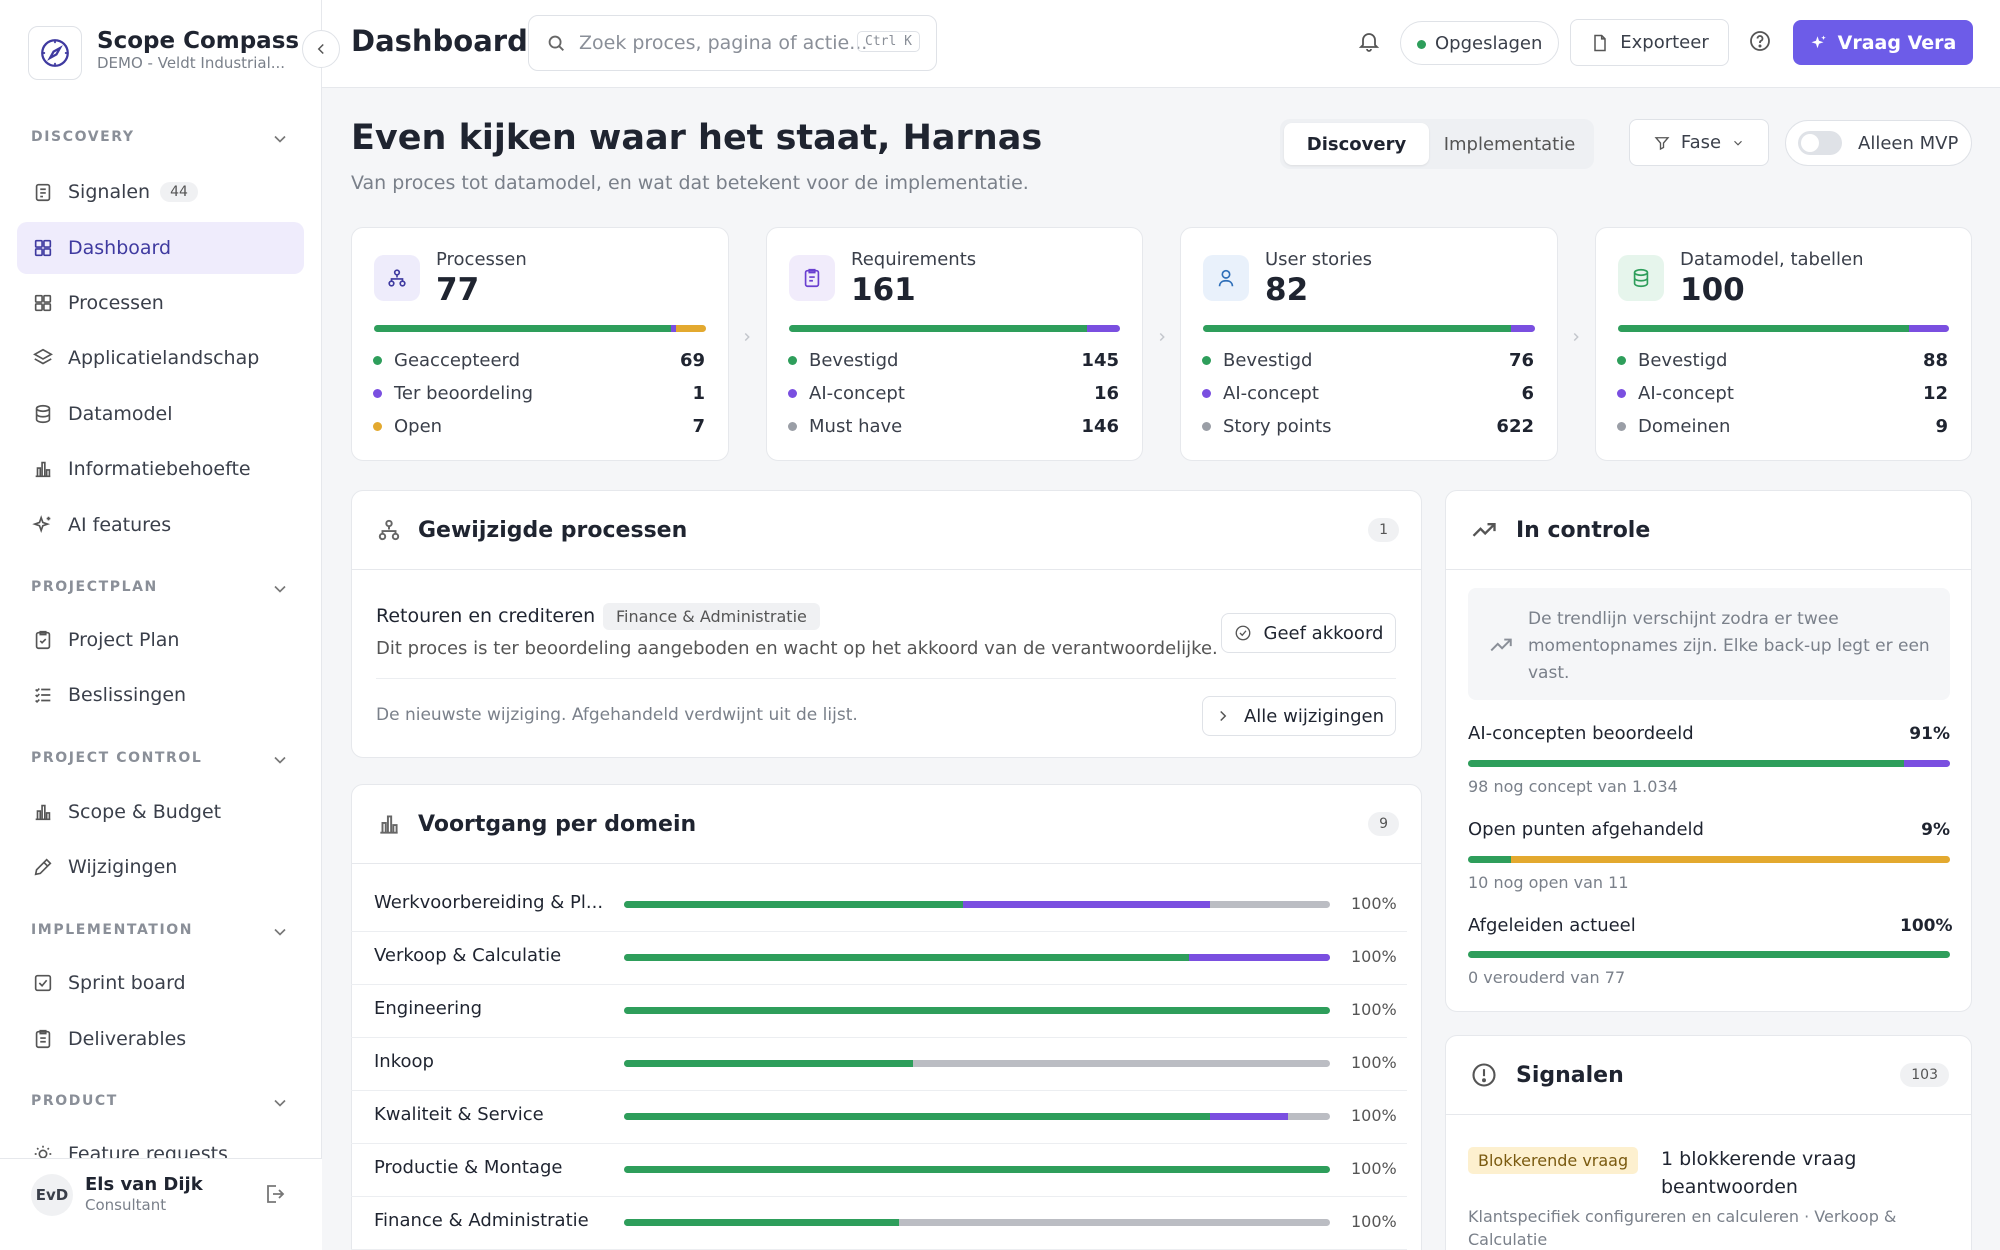  What do you see at coordinates (274, 1194) in the screenshot?
I see `logout-icon` at bounding box center [274, 1194].